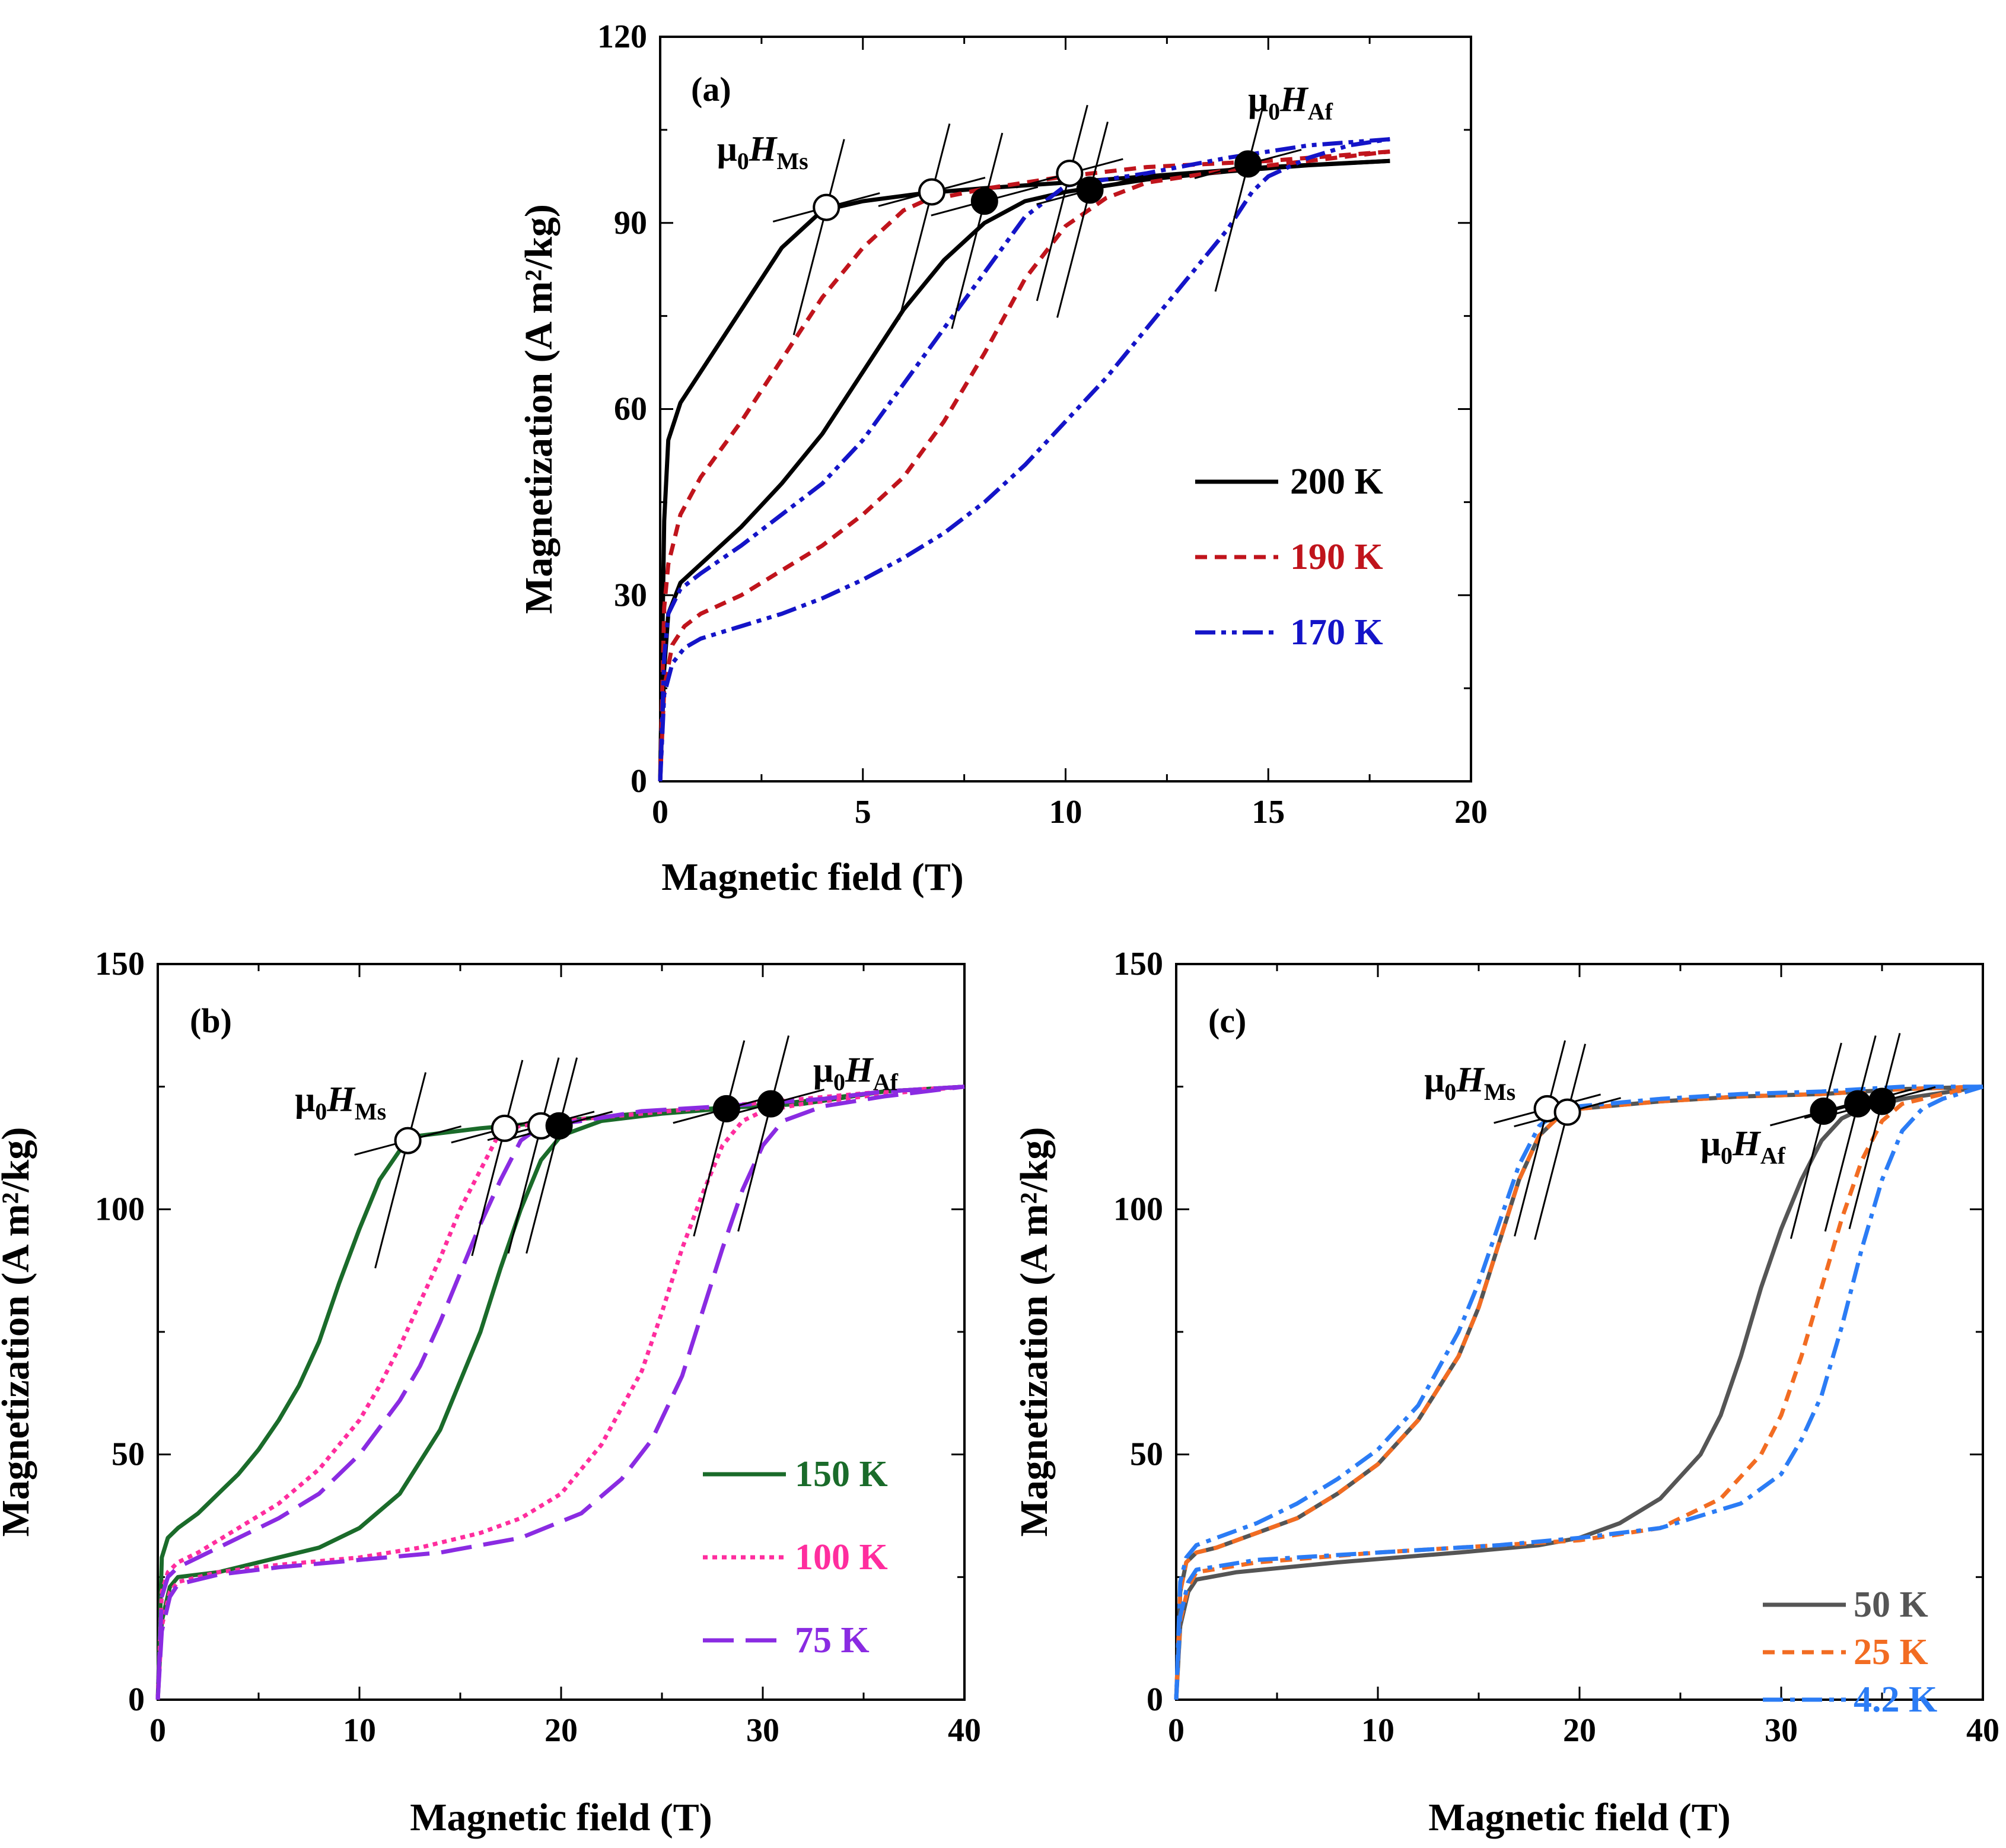  What do you see at coordinates (841, 1557) in the screenshot?
I see `legend-label: 100 K` at bounding box center [841, 1557].